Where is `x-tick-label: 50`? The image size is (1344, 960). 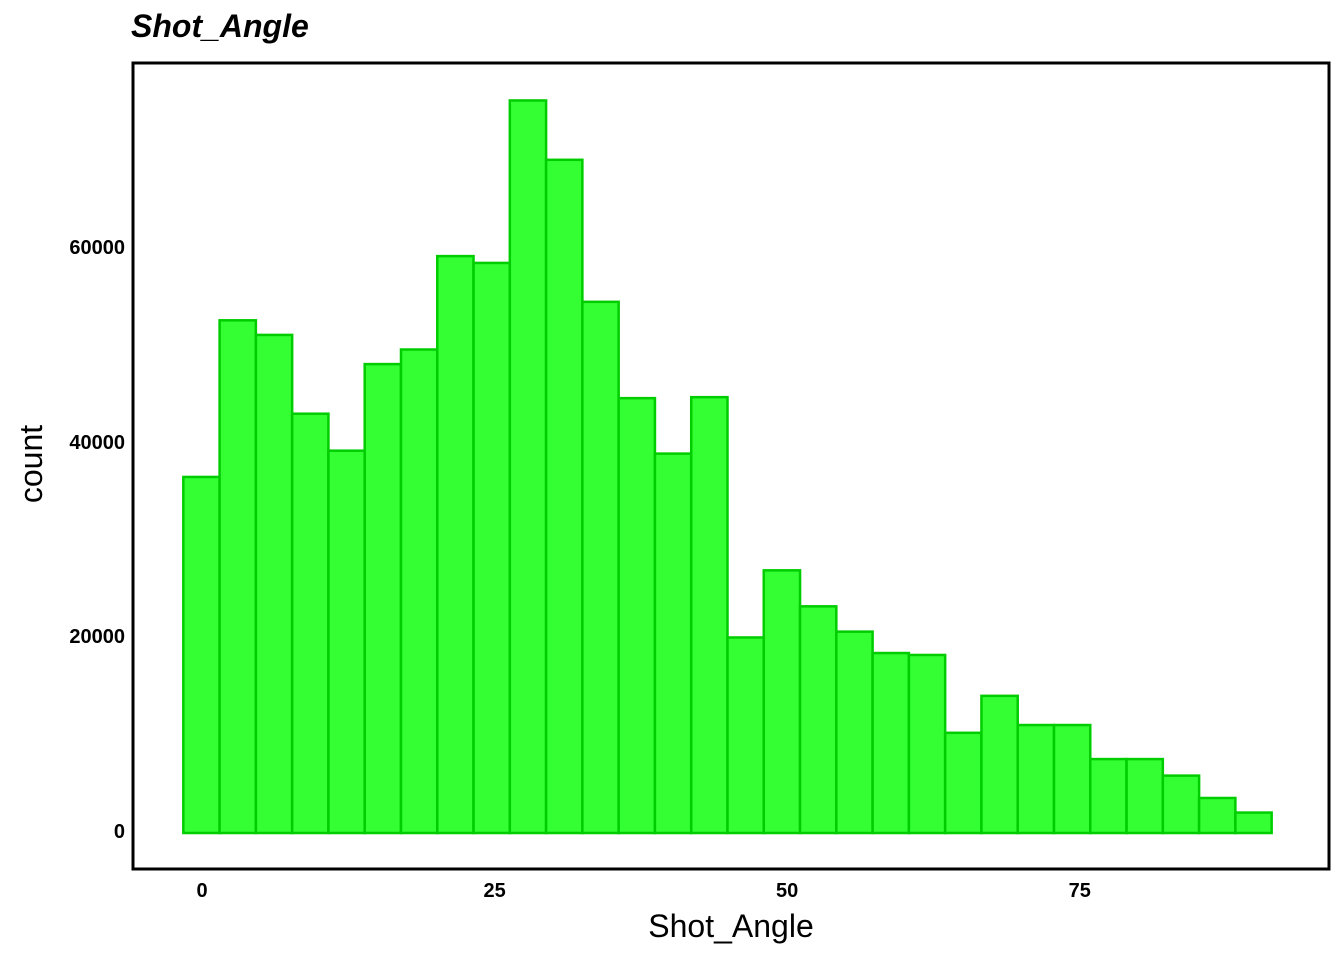 x-tick-label: 50 is located at coordinates (787, 891).